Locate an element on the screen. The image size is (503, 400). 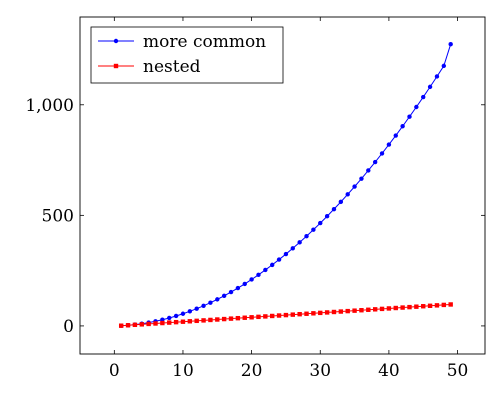
series-nested is located at coordinates (285, 315).